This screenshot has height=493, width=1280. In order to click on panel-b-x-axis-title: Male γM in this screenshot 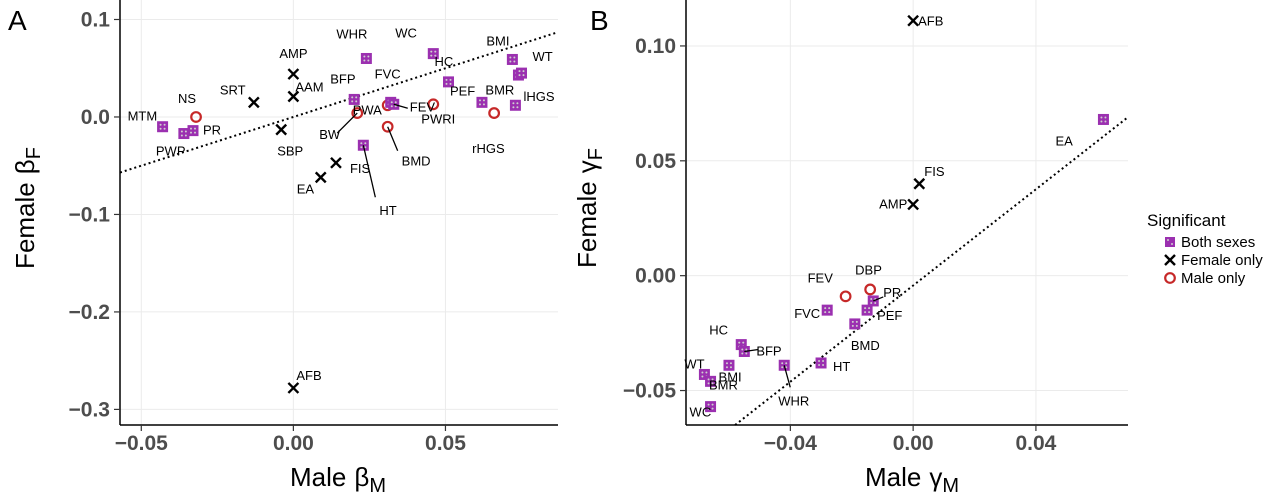, I will do `click(912, 477)`.